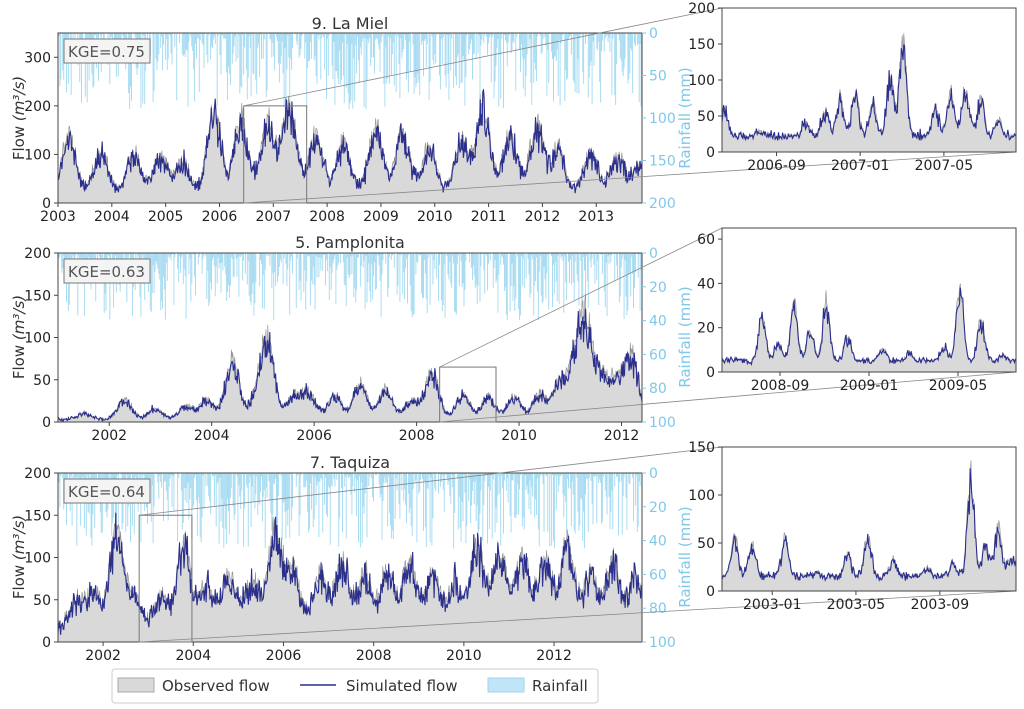  What do you see at coordinates (273, 217) in the screenshot?
I see `x-tick-label: 2007` at bounding box center [273, 217].